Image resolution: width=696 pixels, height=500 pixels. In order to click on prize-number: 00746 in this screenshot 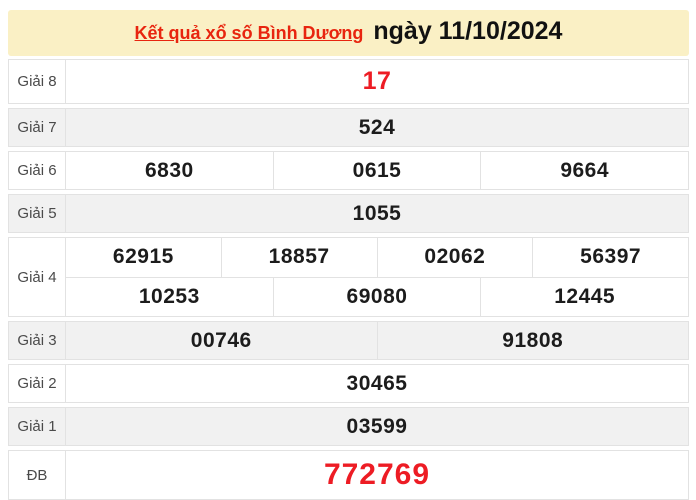, I will do `click(221, 340)`.